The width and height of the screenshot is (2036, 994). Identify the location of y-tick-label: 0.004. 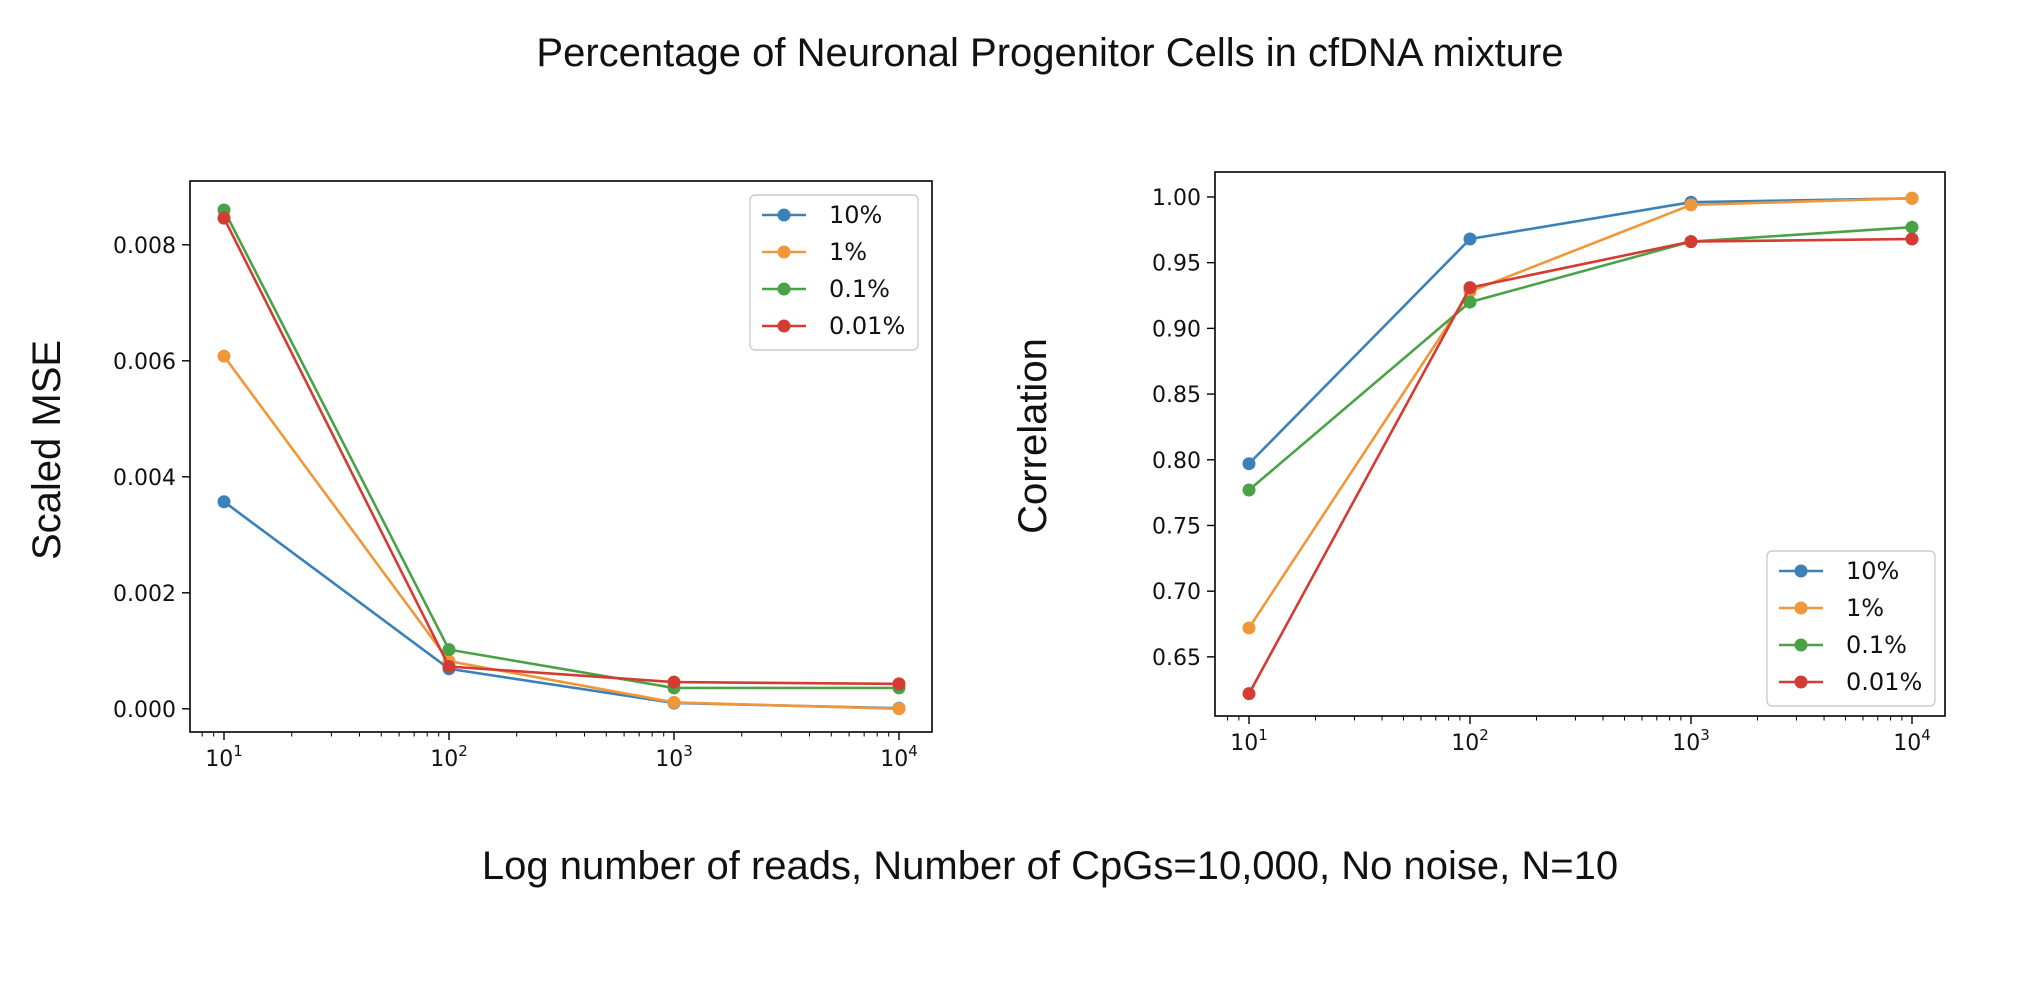
(144, 478).